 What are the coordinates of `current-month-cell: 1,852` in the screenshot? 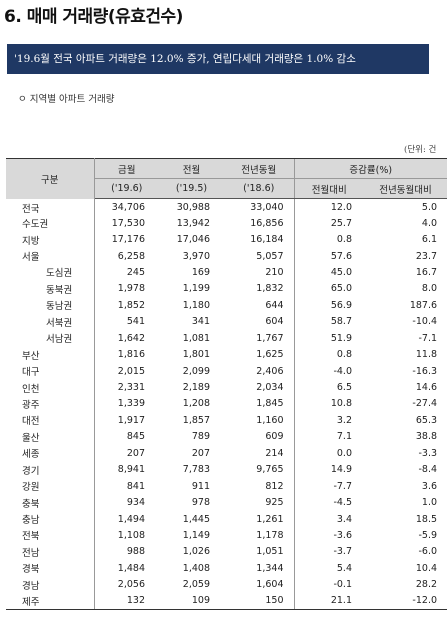 It's located at (131, 305).